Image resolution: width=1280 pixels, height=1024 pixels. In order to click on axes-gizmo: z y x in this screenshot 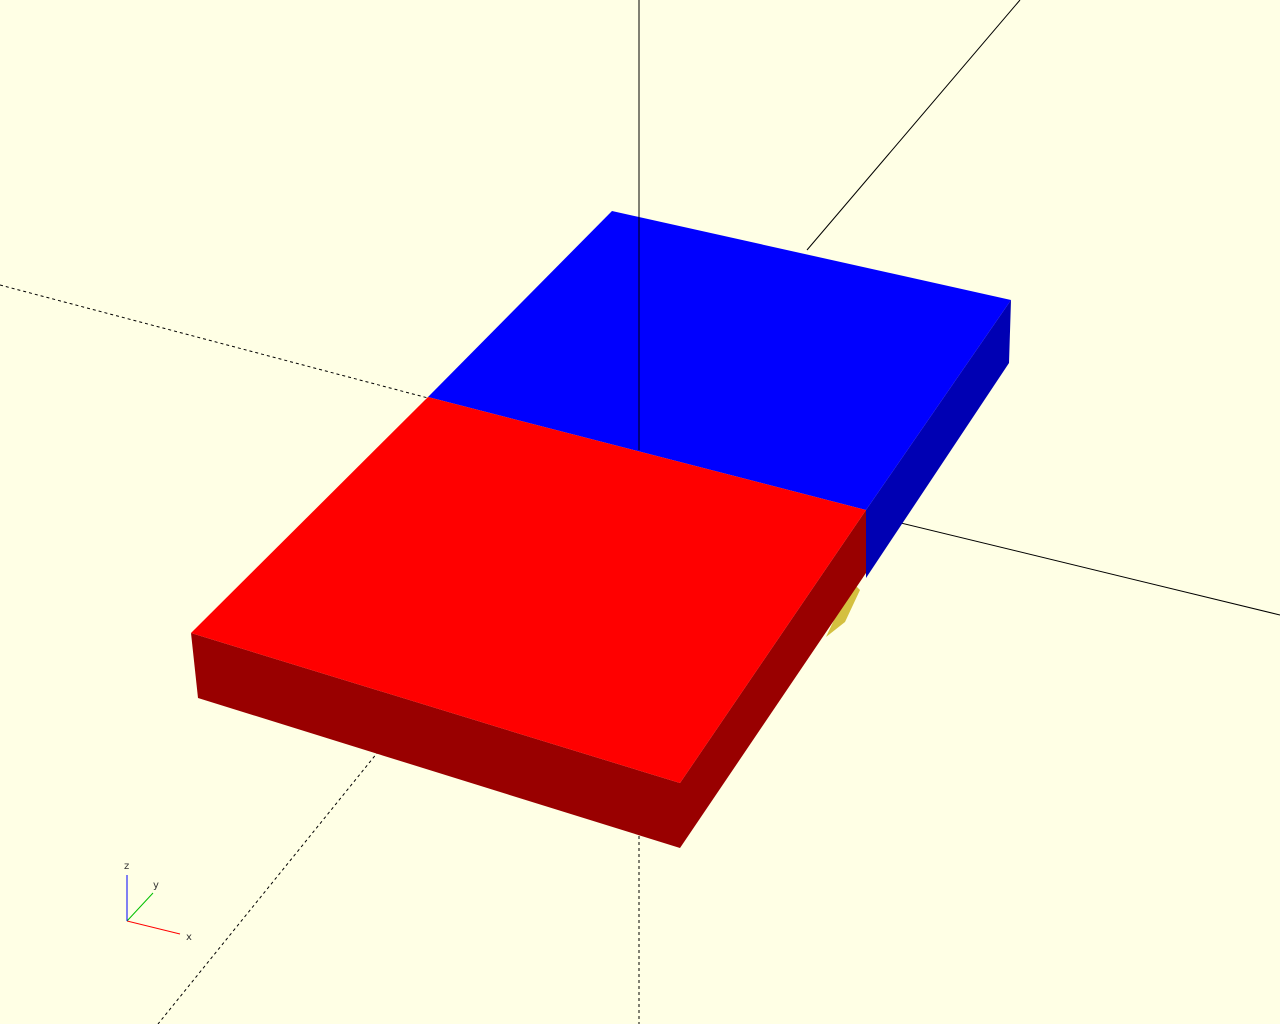, I will do `click(158, 902)`.